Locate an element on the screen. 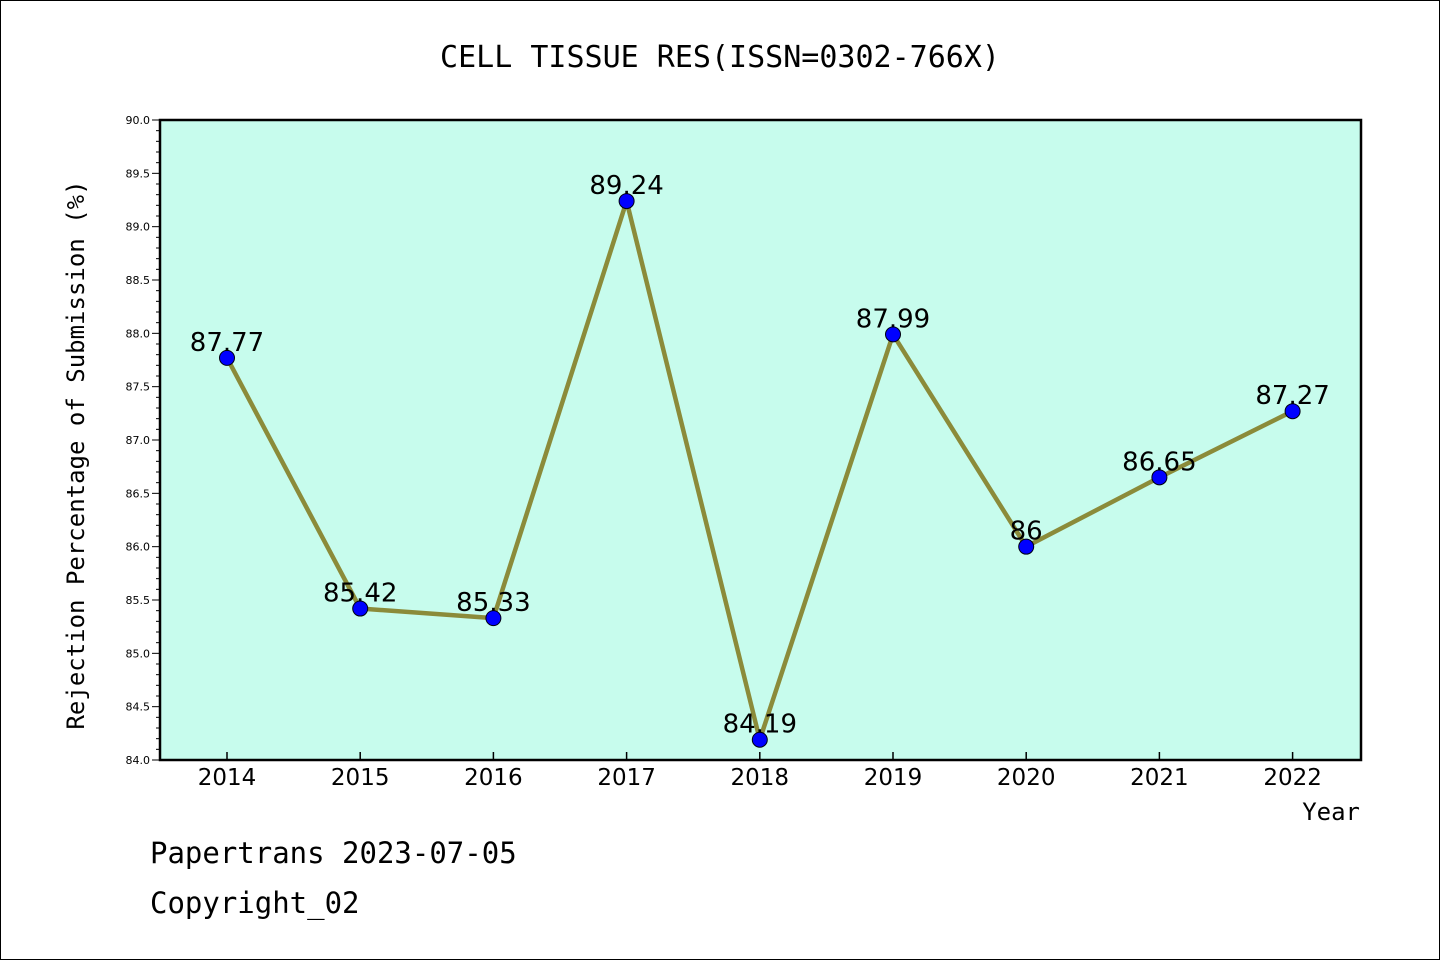 The image size is (1440, 960). x-tick-label: 2016 is located at coordinates (493, 778).